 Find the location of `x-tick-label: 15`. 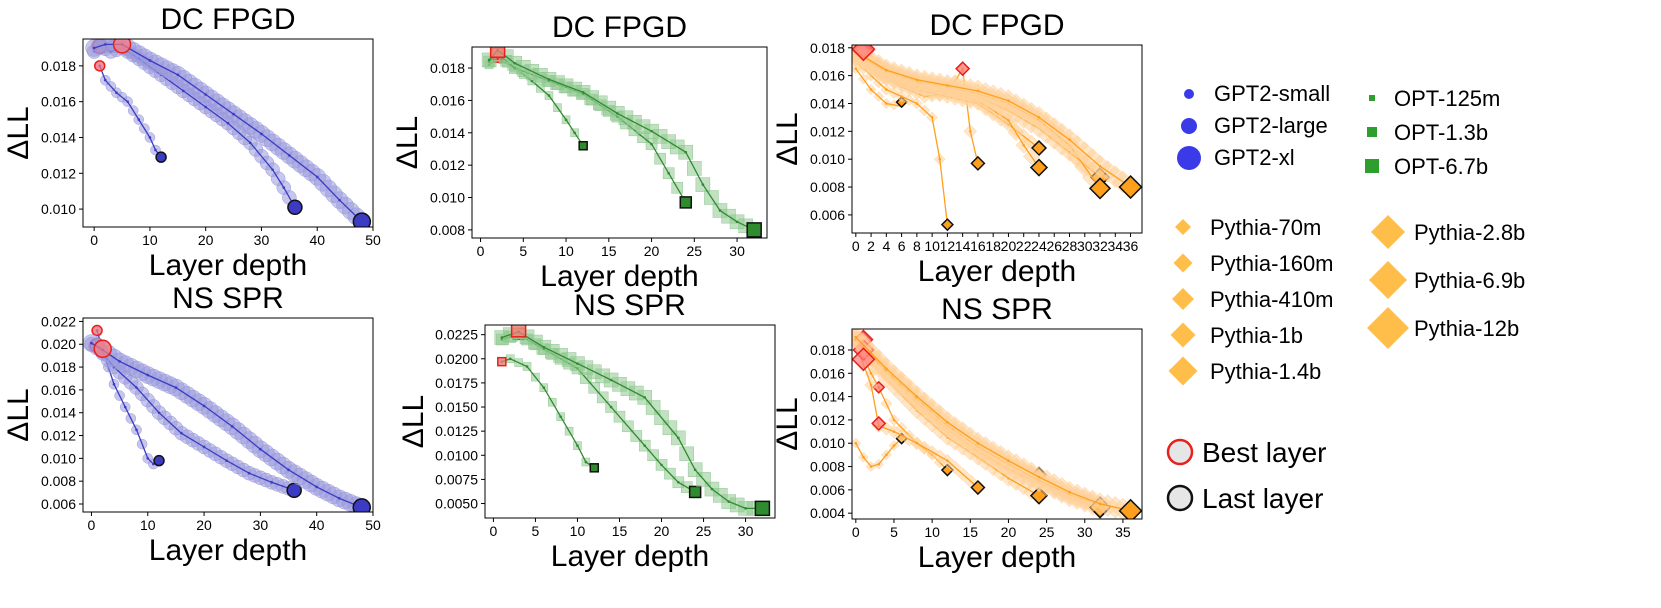

x-tick-label: 15 is located at coordinates (620, 531).